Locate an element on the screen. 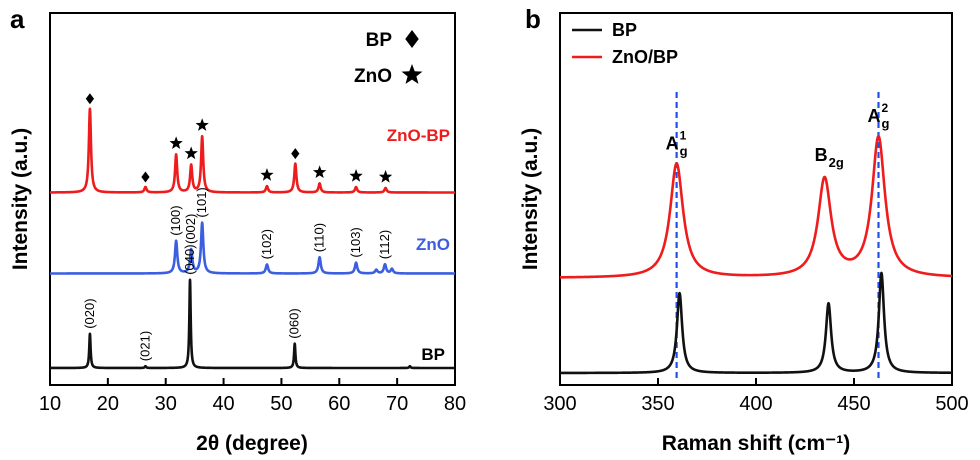  panel-a-legend: BP ZnO is located at coordinates (388, 58).